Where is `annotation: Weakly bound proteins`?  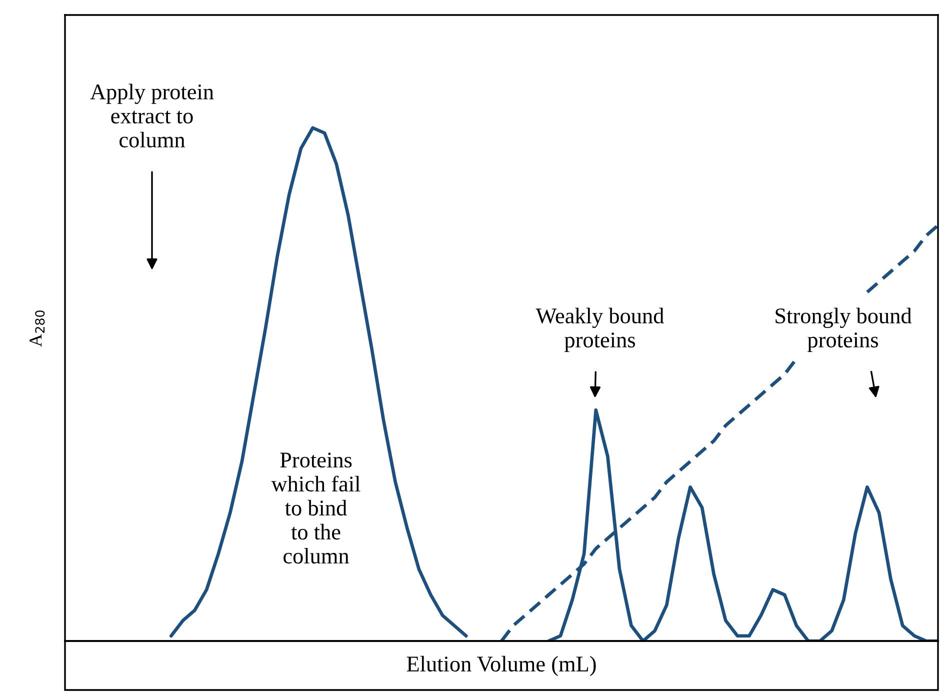
annotation: Weakly bound proteins is located at coordinates (600, 330).